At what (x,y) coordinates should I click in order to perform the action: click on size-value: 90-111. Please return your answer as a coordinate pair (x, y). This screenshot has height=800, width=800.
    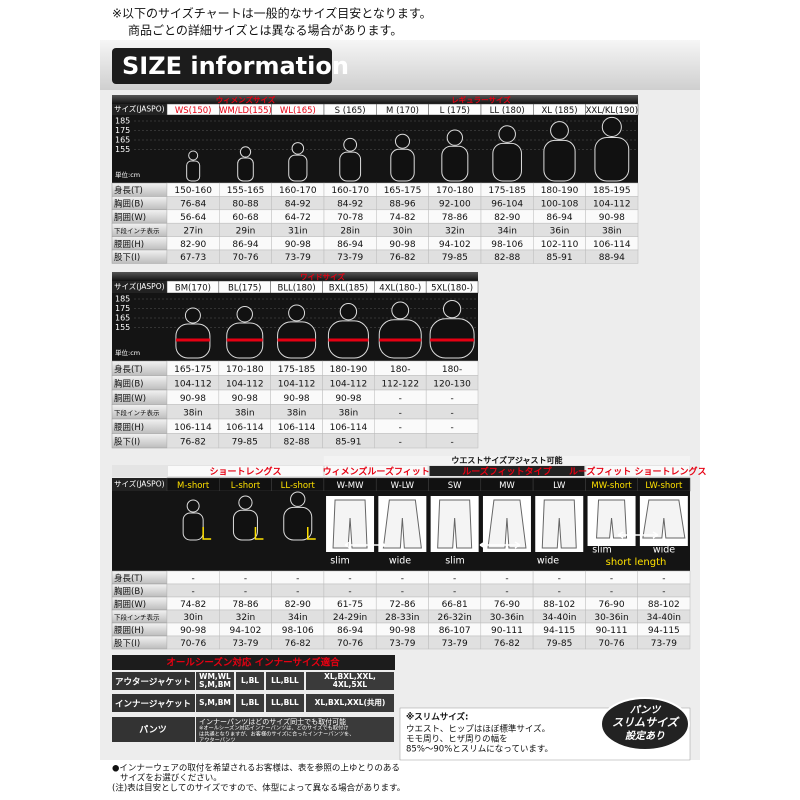
    Looking at the image, I should click on (612, 631).